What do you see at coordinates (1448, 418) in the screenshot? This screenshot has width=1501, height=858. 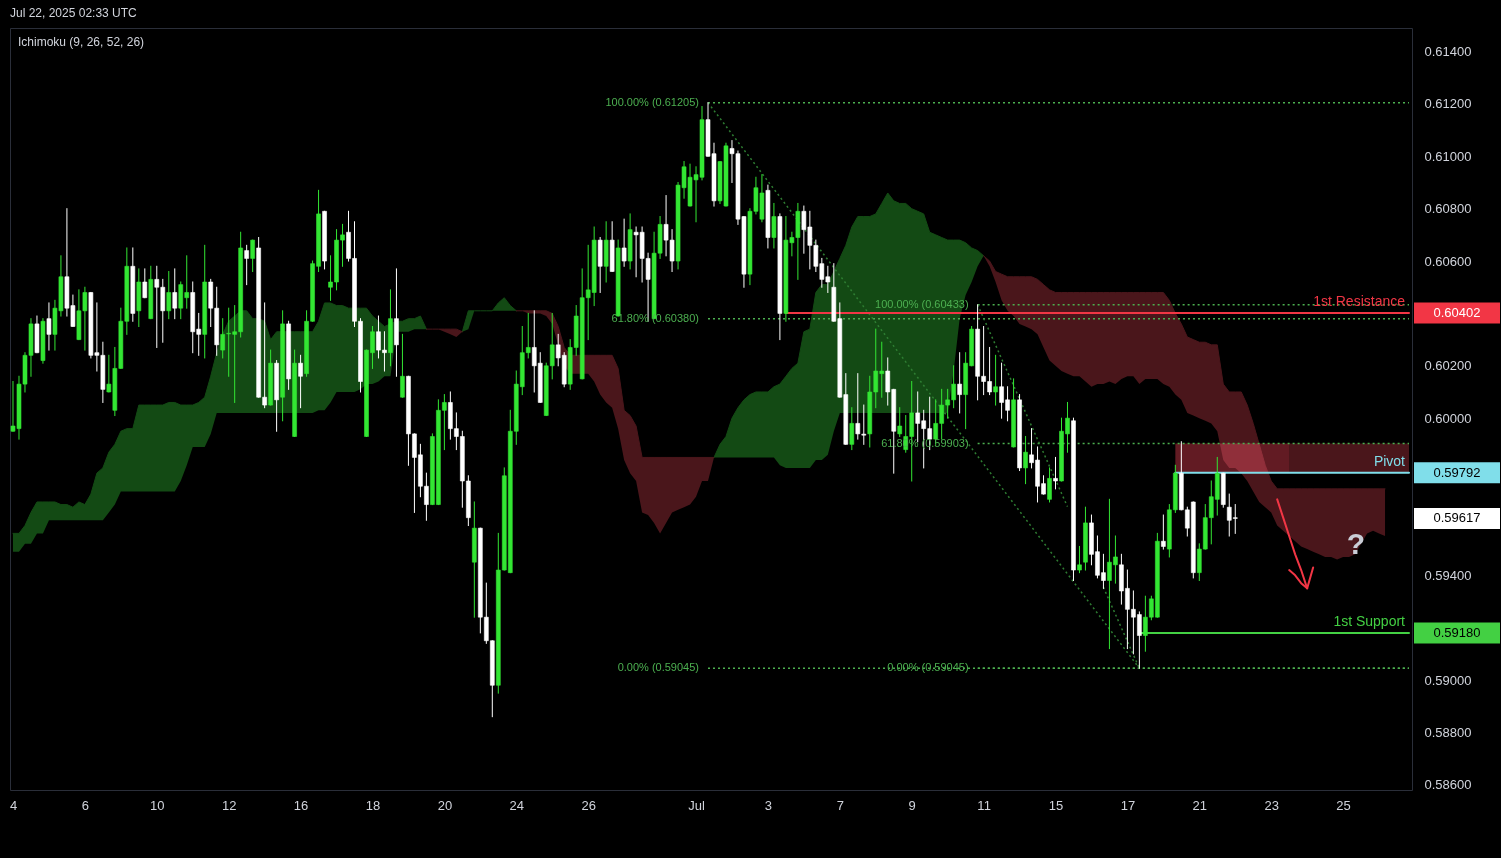 I see `y-tick-label: 0.60000` at bounding box center [1448, 418].